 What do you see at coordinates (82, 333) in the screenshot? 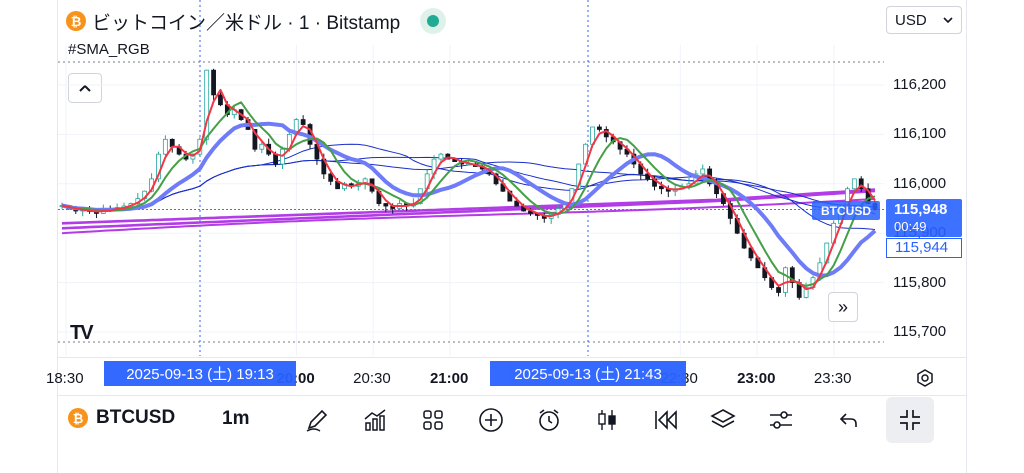
I see `tradingview-logo-icon: TV` at bounding box center [82, 333].